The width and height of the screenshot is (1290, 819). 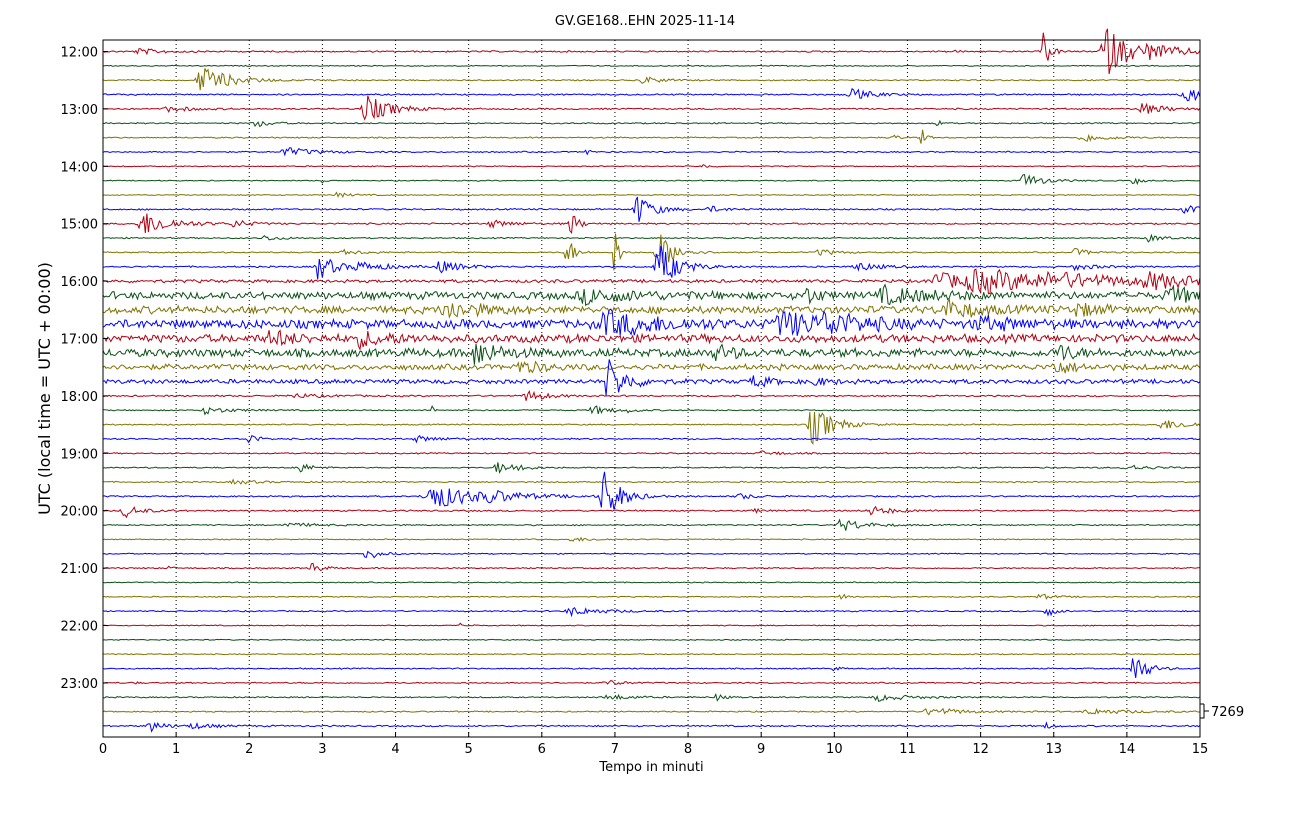 What do you see at coordinates (1127, 749) in the screenshot?
I see `x-tick-label: 14` at bounding box center [1127, 749].